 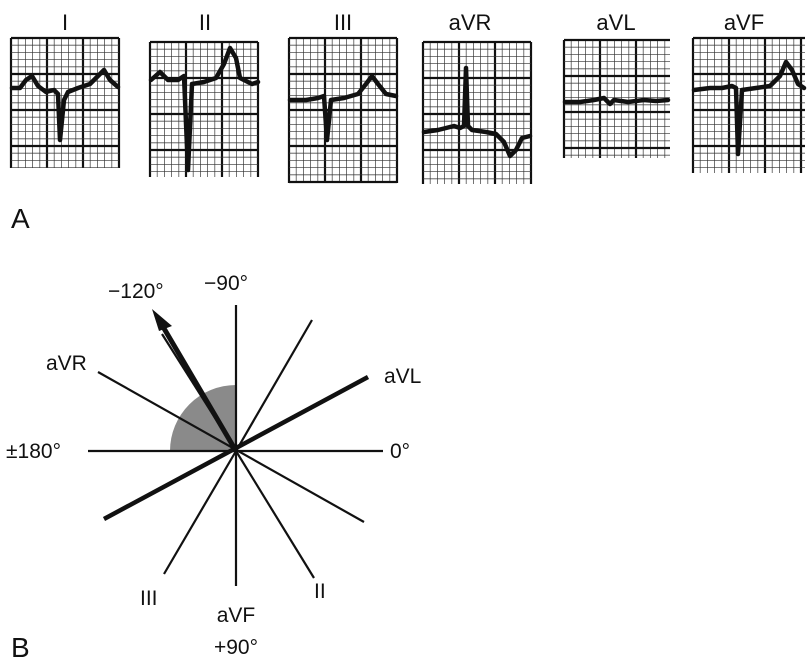 What do you see at coordinates (149, 598) in the screenshot?
I see `label-iii: III` at bounding box center [149, 598].